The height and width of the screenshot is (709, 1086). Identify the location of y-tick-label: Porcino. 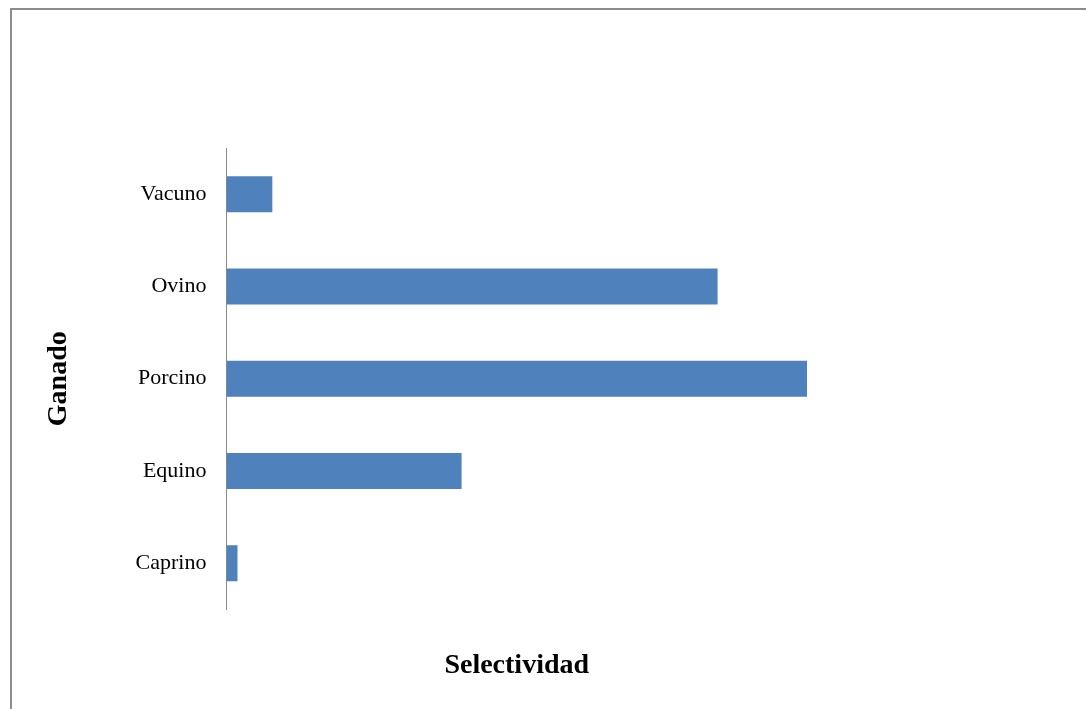
(172, 377).